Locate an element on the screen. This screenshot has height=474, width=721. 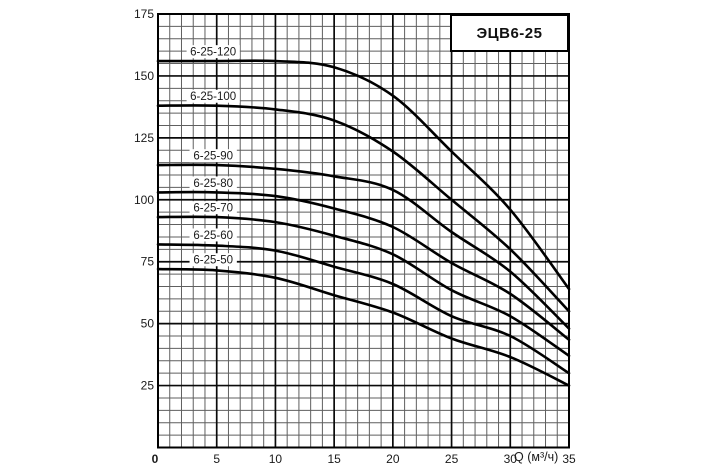
curve-label-6-25-80: 6-25-80 is located at coordinates (213, 184).